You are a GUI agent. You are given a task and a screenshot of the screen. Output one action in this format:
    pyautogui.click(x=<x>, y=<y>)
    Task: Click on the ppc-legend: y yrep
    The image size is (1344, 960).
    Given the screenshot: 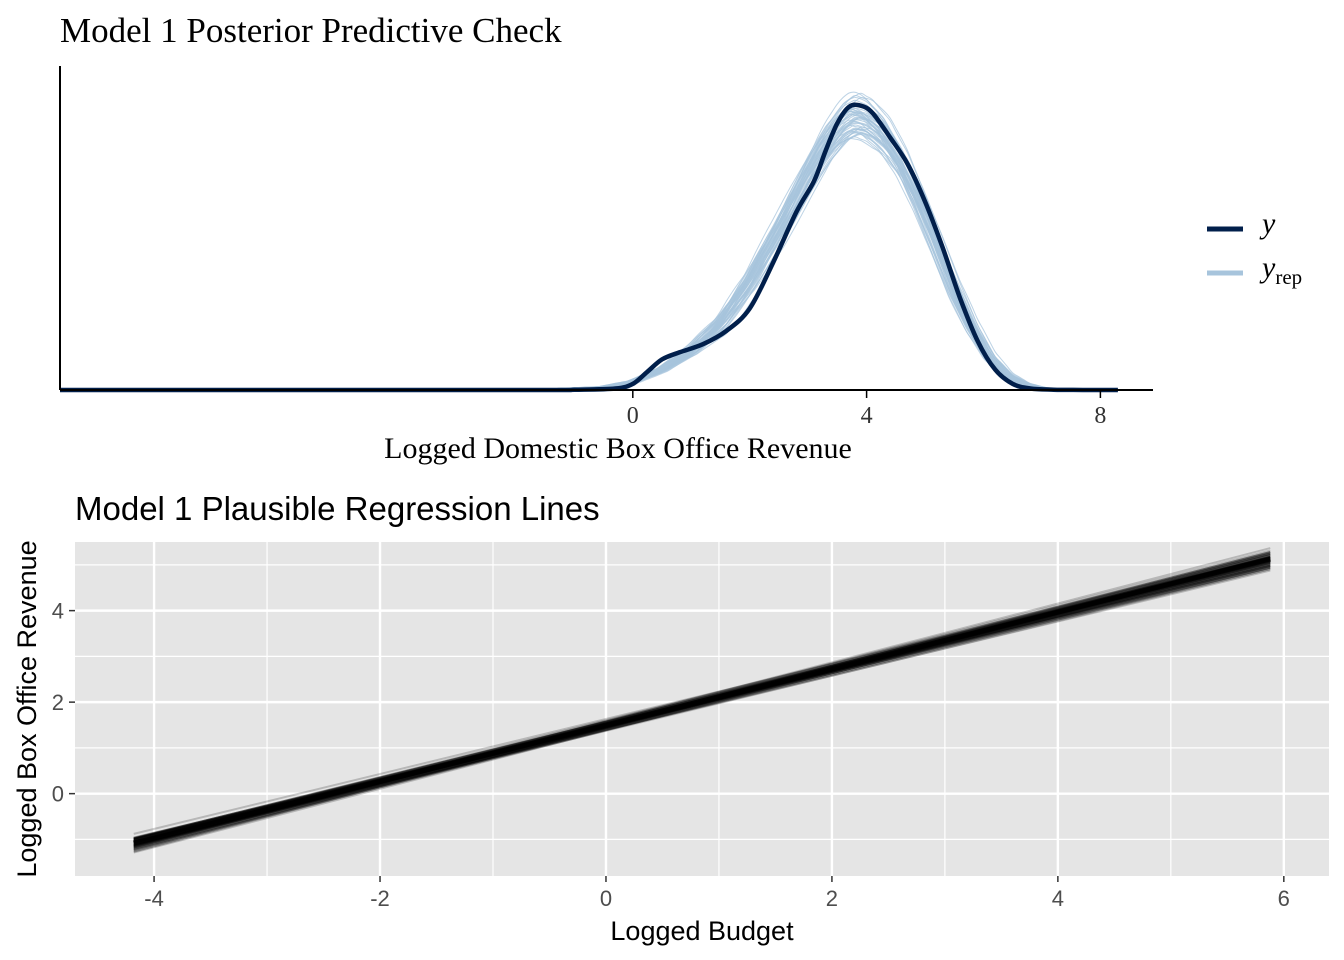 What is the action you would take?
    pyautogui.click(x=1254, y=248)
    